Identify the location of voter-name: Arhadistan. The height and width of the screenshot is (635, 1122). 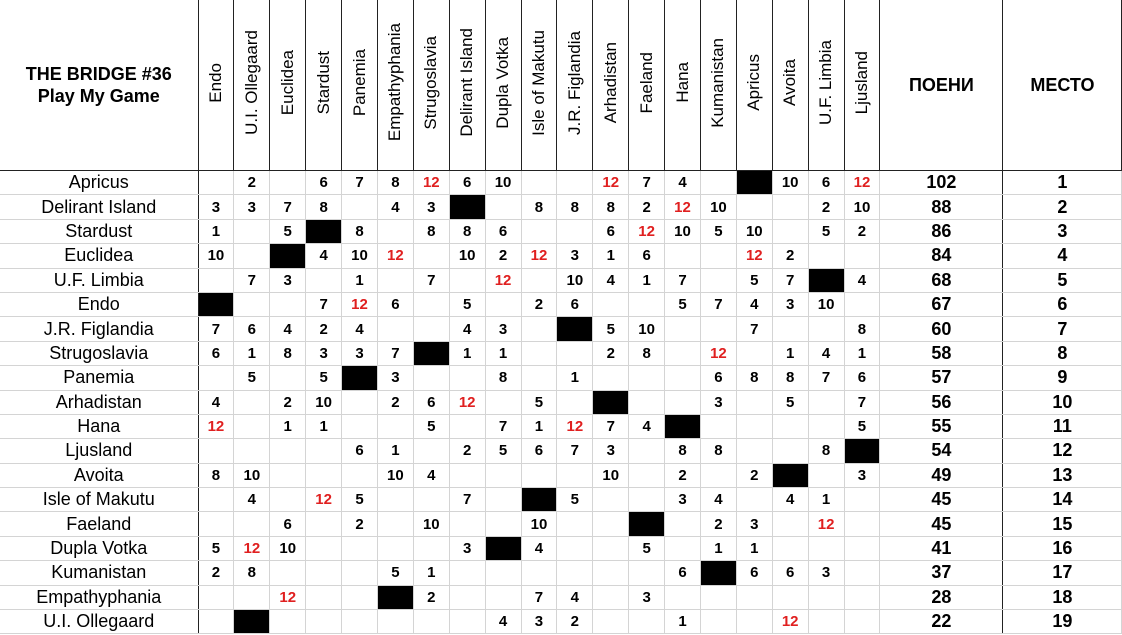
(610, 82).